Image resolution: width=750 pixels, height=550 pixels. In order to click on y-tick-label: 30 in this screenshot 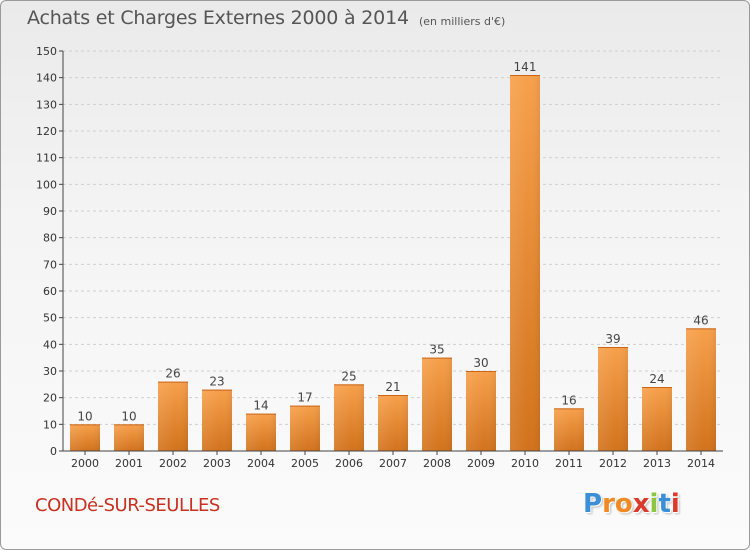, I will do `click(50, 371)`.